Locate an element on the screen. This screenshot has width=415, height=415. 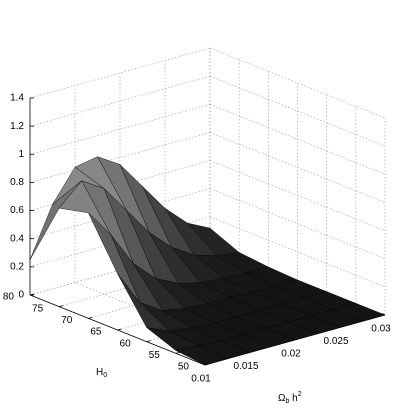
x-tick-label: 0.025 is located at coordinates (335, 341).